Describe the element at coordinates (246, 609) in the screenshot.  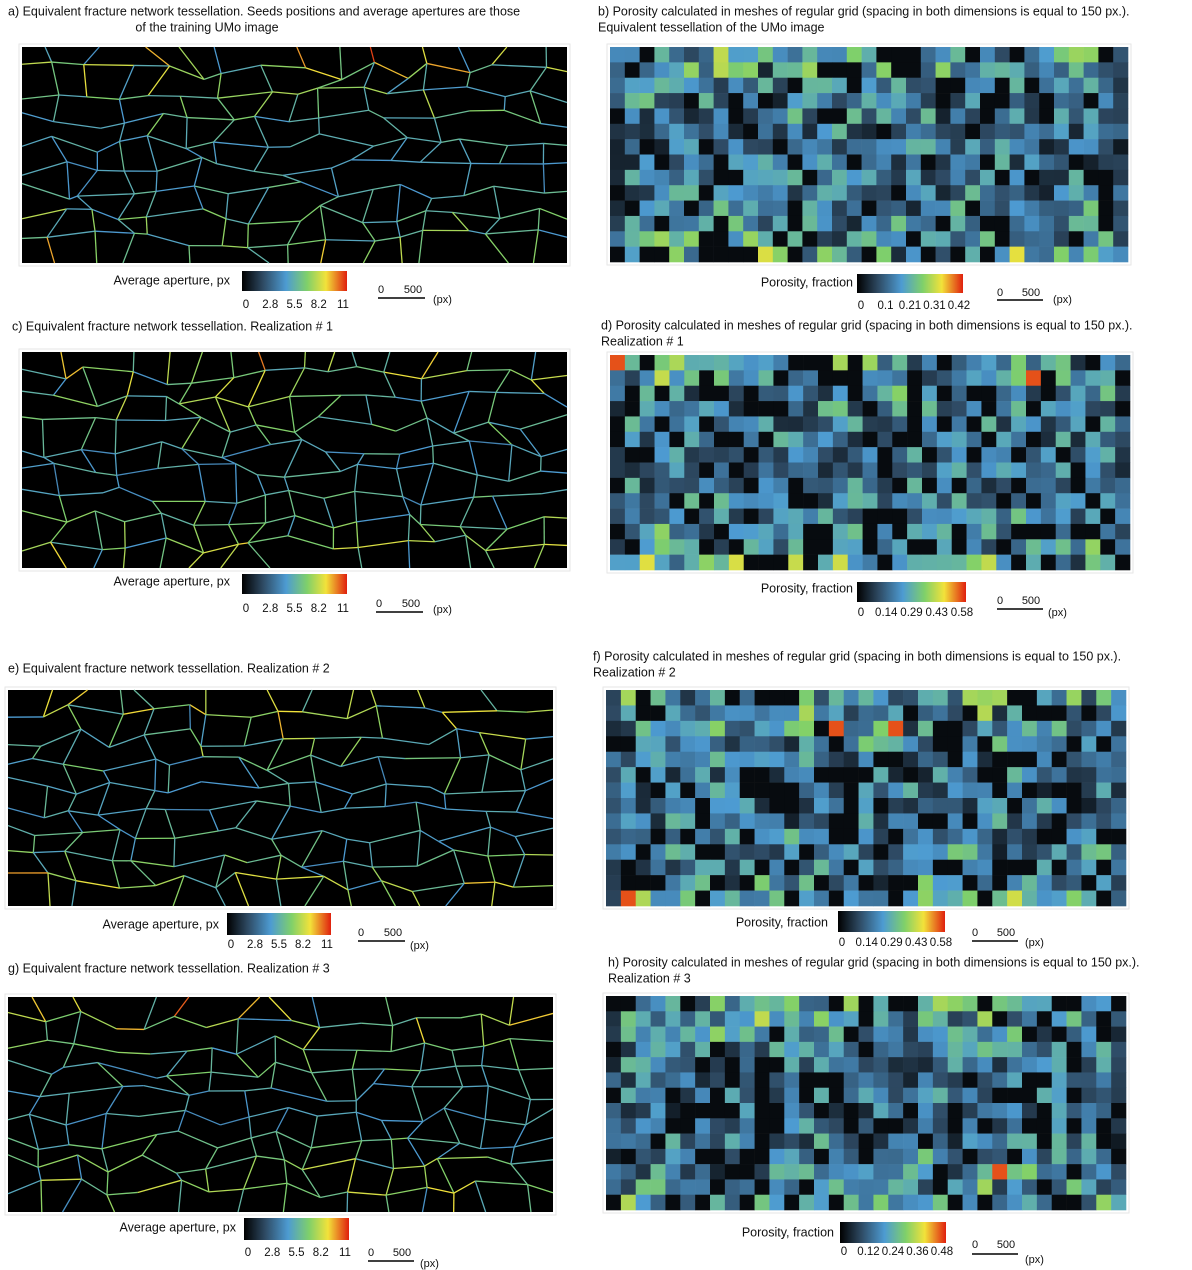
I see `colorbar-tick-label: 0` at that location.